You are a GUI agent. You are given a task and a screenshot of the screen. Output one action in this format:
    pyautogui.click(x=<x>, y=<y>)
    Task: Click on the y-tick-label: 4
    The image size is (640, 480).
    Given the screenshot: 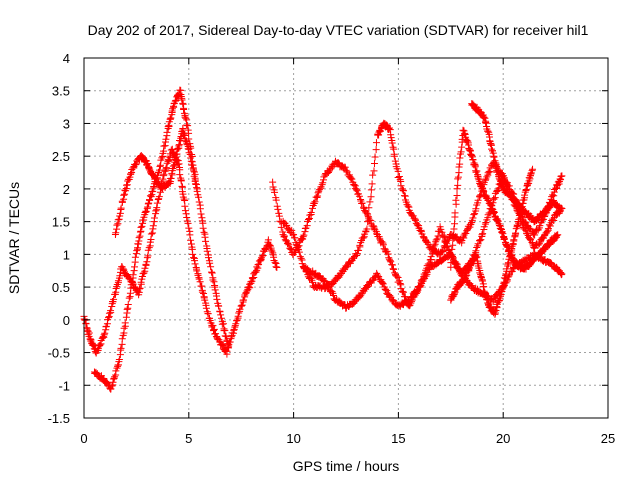 What is the action you would take?
    pyautogui.click(x=66, y=58)
    